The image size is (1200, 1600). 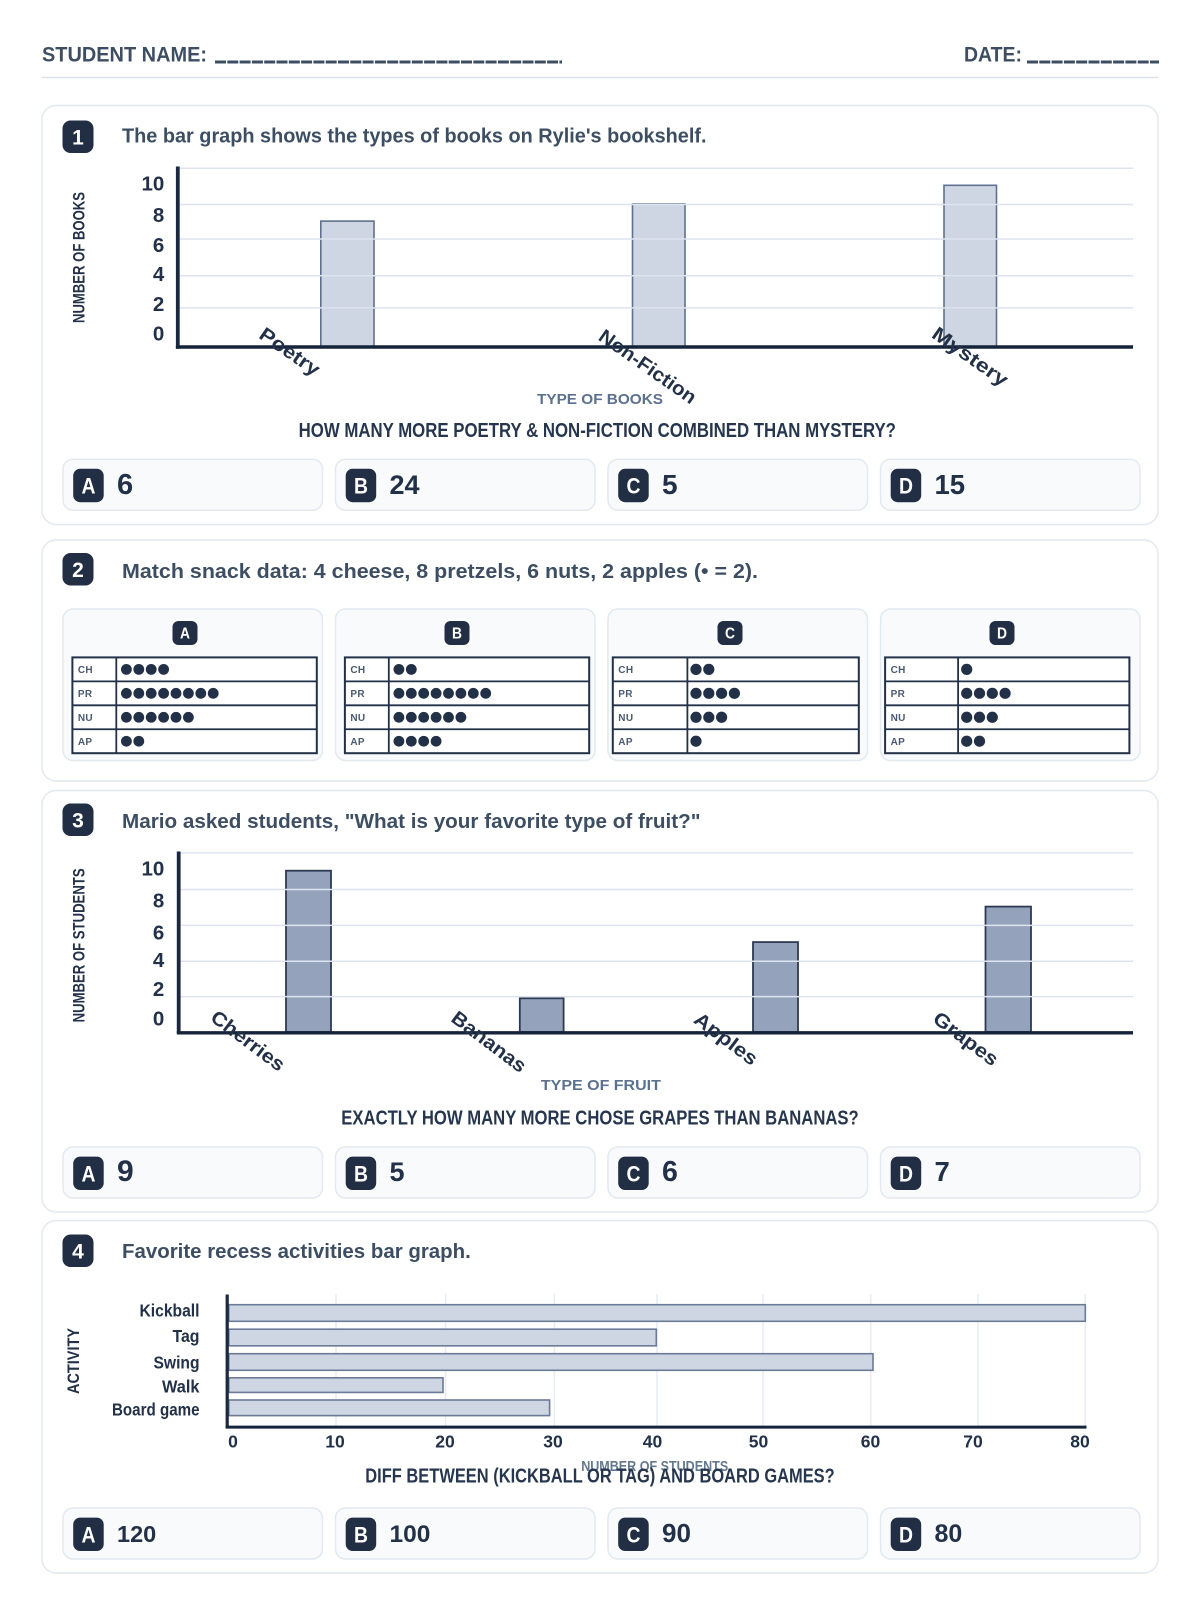 What do you see at coordinates (445, 1442) in the screenshot?
I see `svg-text: 20` at bounding box center [445, 1442].